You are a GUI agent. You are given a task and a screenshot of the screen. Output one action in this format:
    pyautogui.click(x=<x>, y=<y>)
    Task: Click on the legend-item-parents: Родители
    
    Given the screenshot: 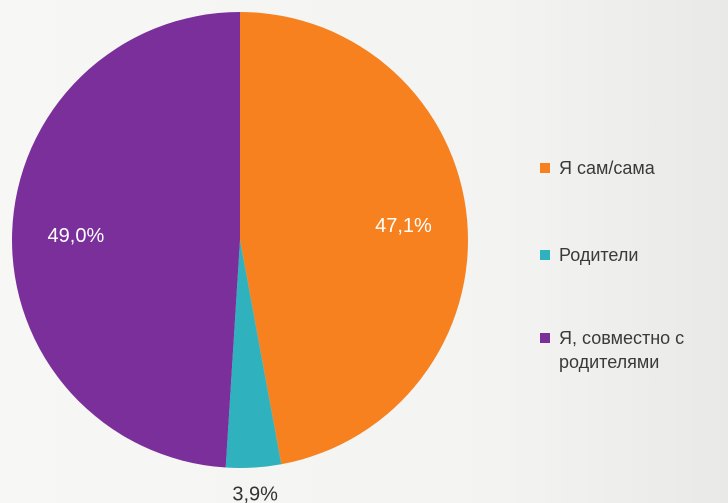 What is the action you would take?
    pyautogui.click(x=589, y=255)
    